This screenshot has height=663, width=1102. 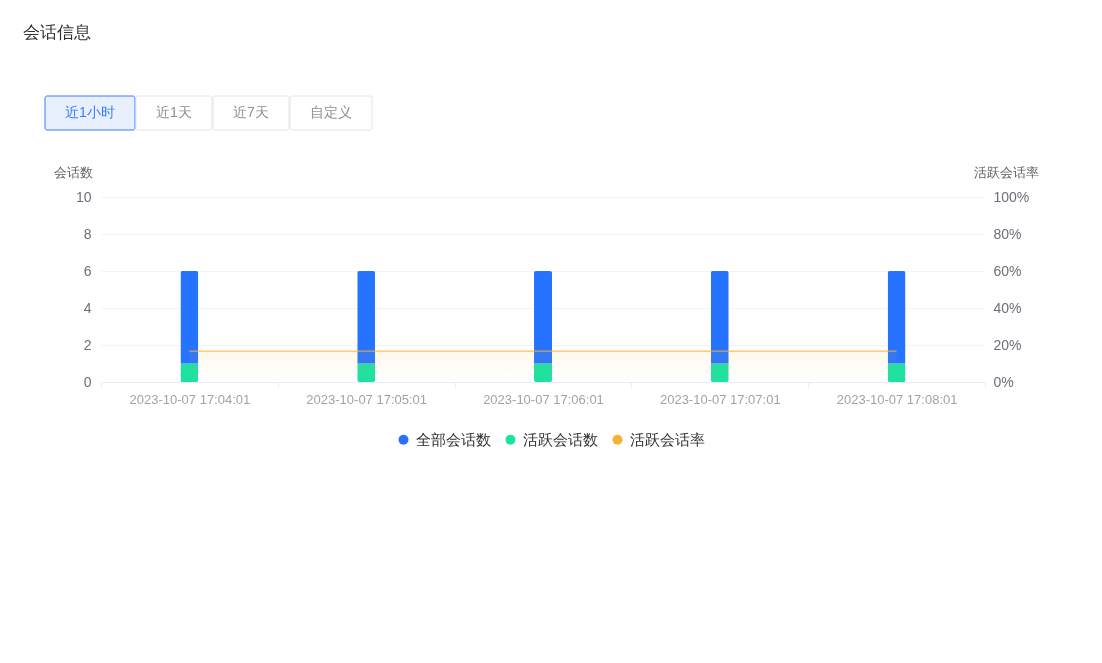 I want to click on text: 近7天, so click(x=251, y=112).